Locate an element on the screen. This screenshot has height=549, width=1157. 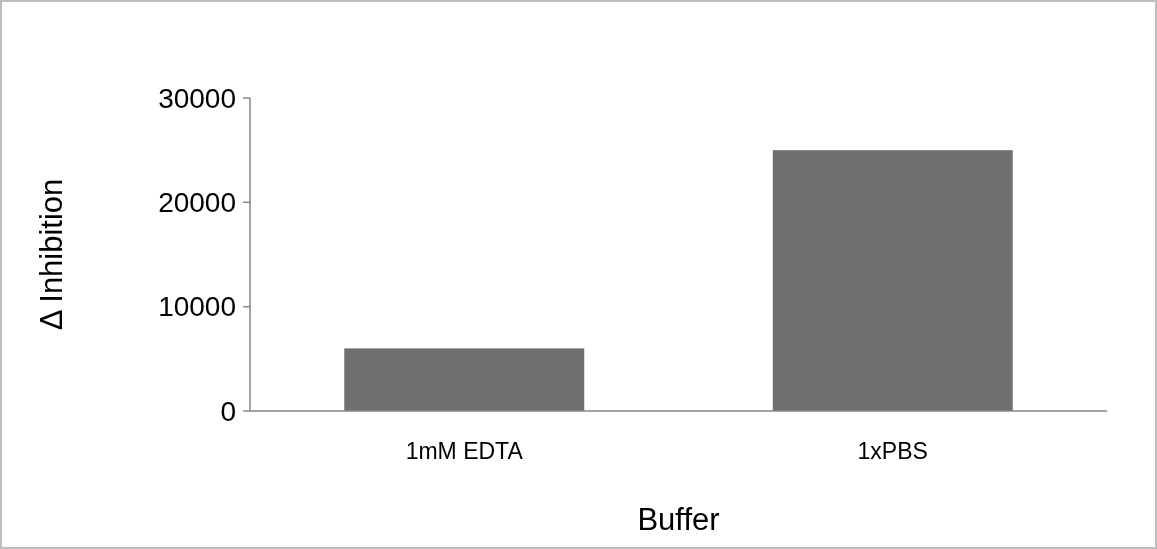
y-tick-label: 30000 is located at coordinates (197, 98).